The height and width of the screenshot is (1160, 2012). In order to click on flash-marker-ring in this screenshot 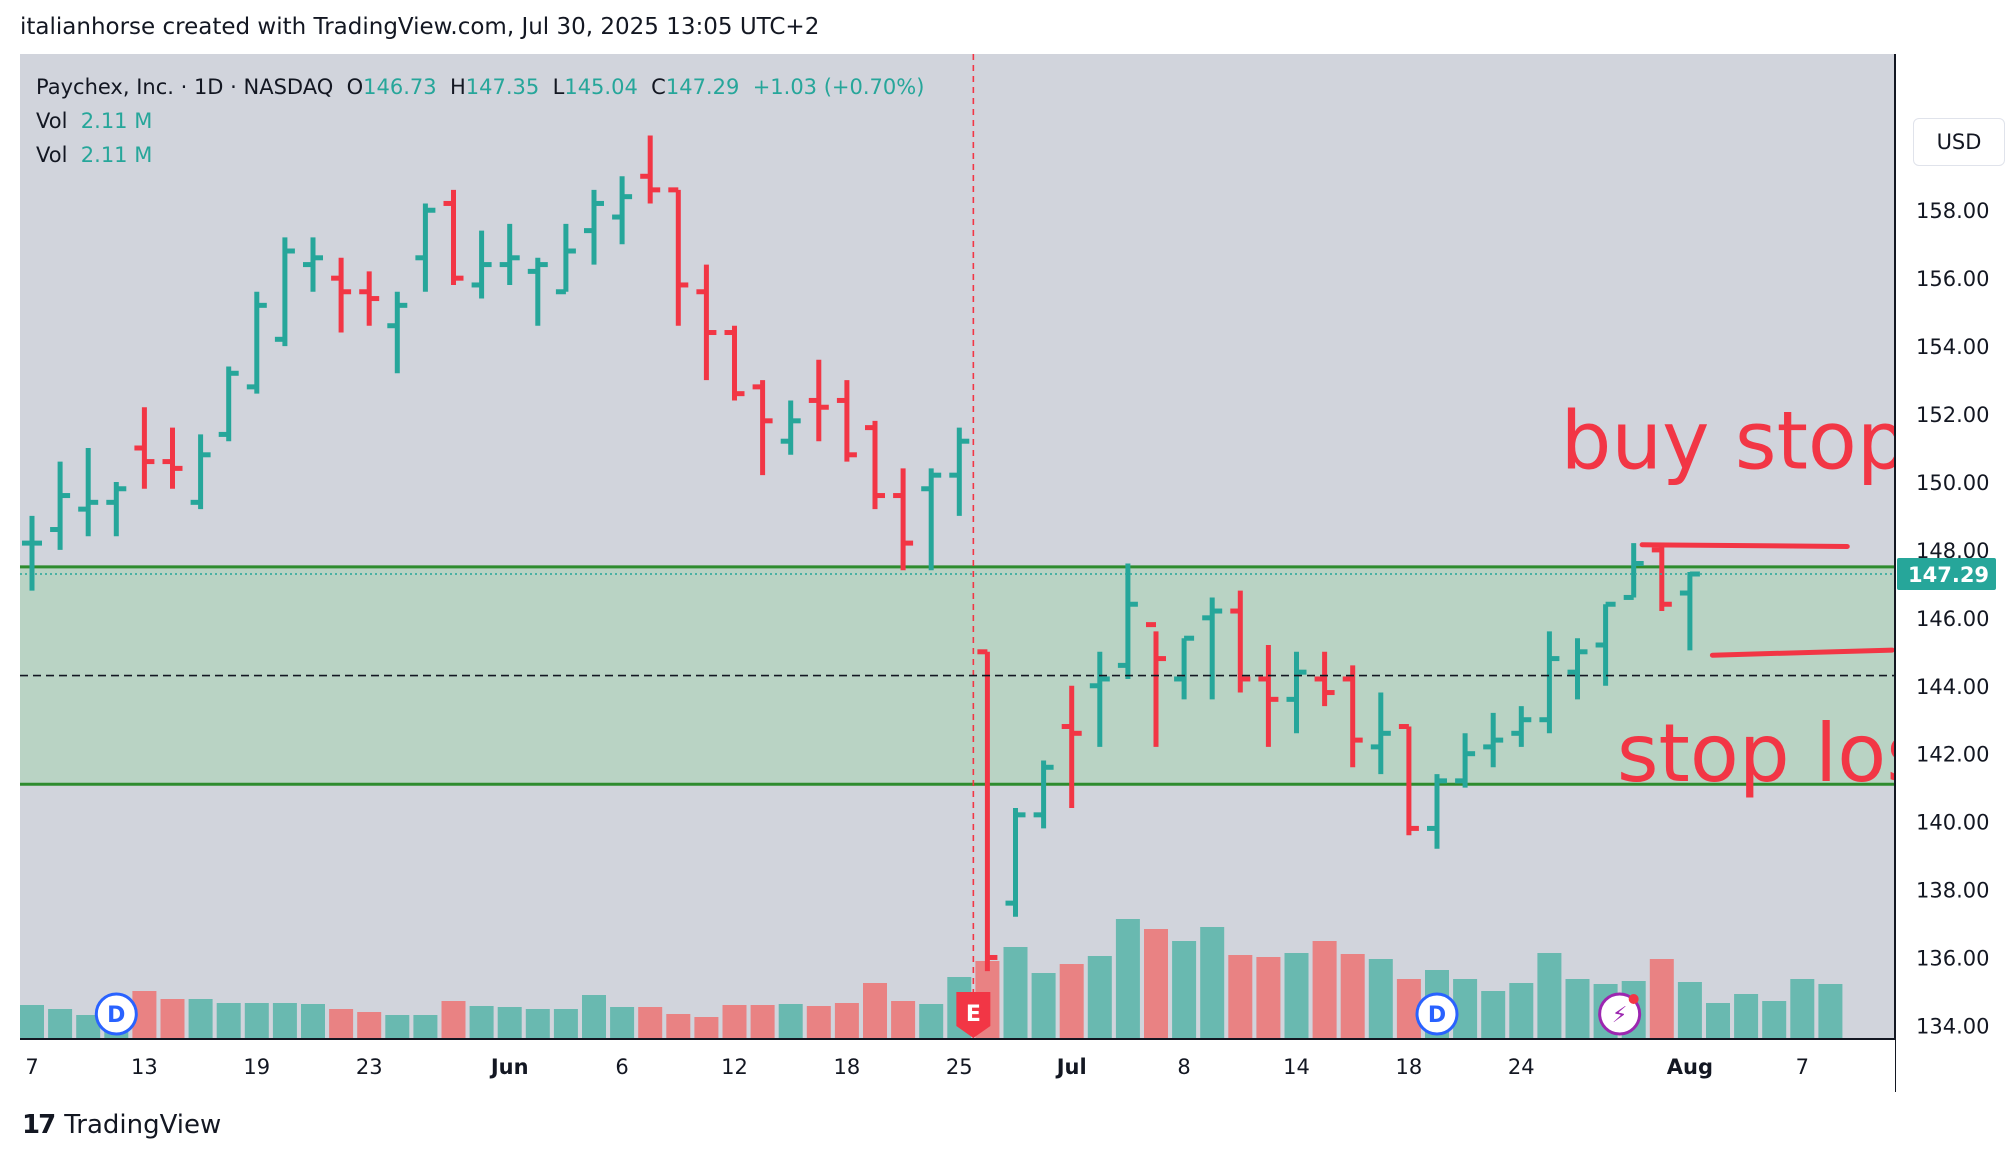, I will do `click(1620, 1014)`.